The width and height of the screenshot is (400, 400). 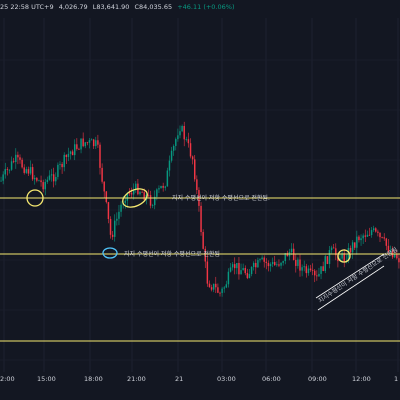 I want to click on header-c: L83,641.90, so click(x=111, y=7).